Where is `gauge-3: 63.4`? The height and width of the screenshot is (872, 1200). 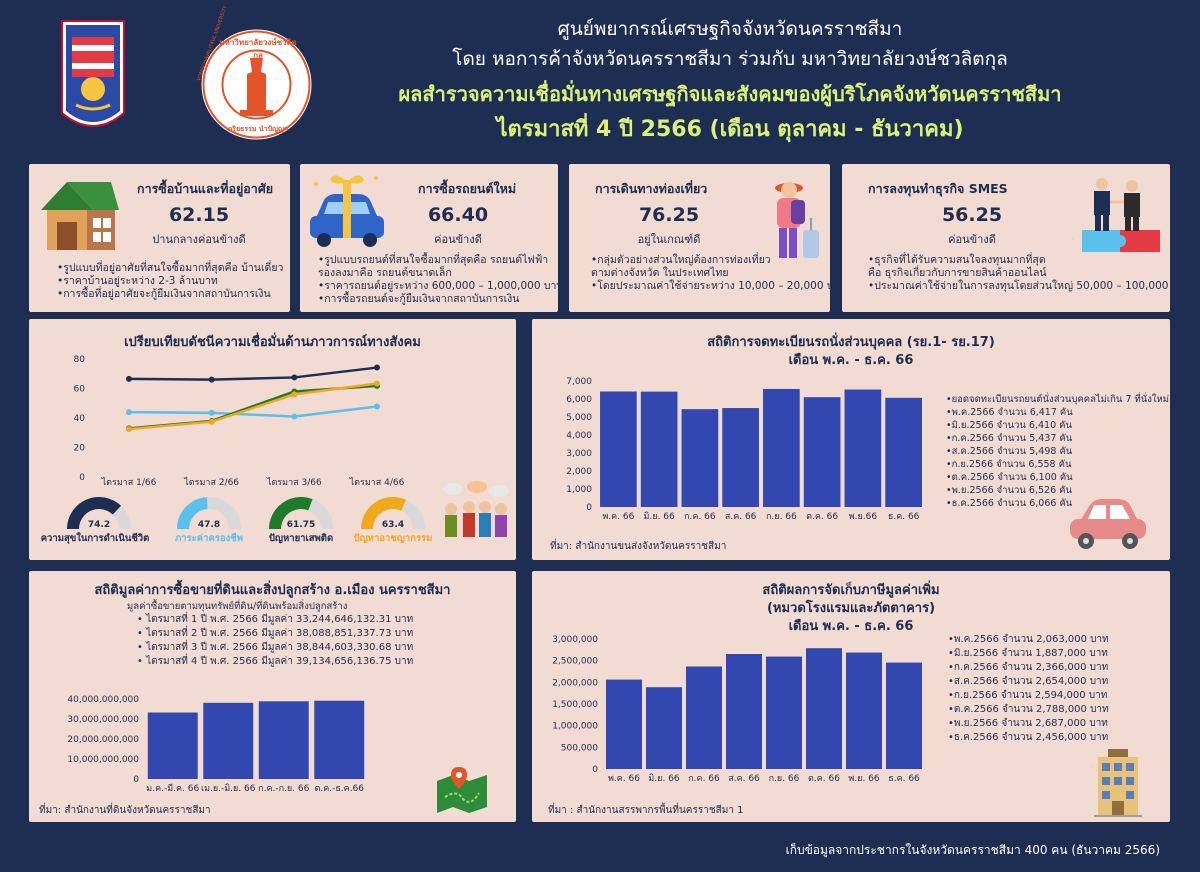 gauge-3: 63.4 is located at coordinates (393, 513).